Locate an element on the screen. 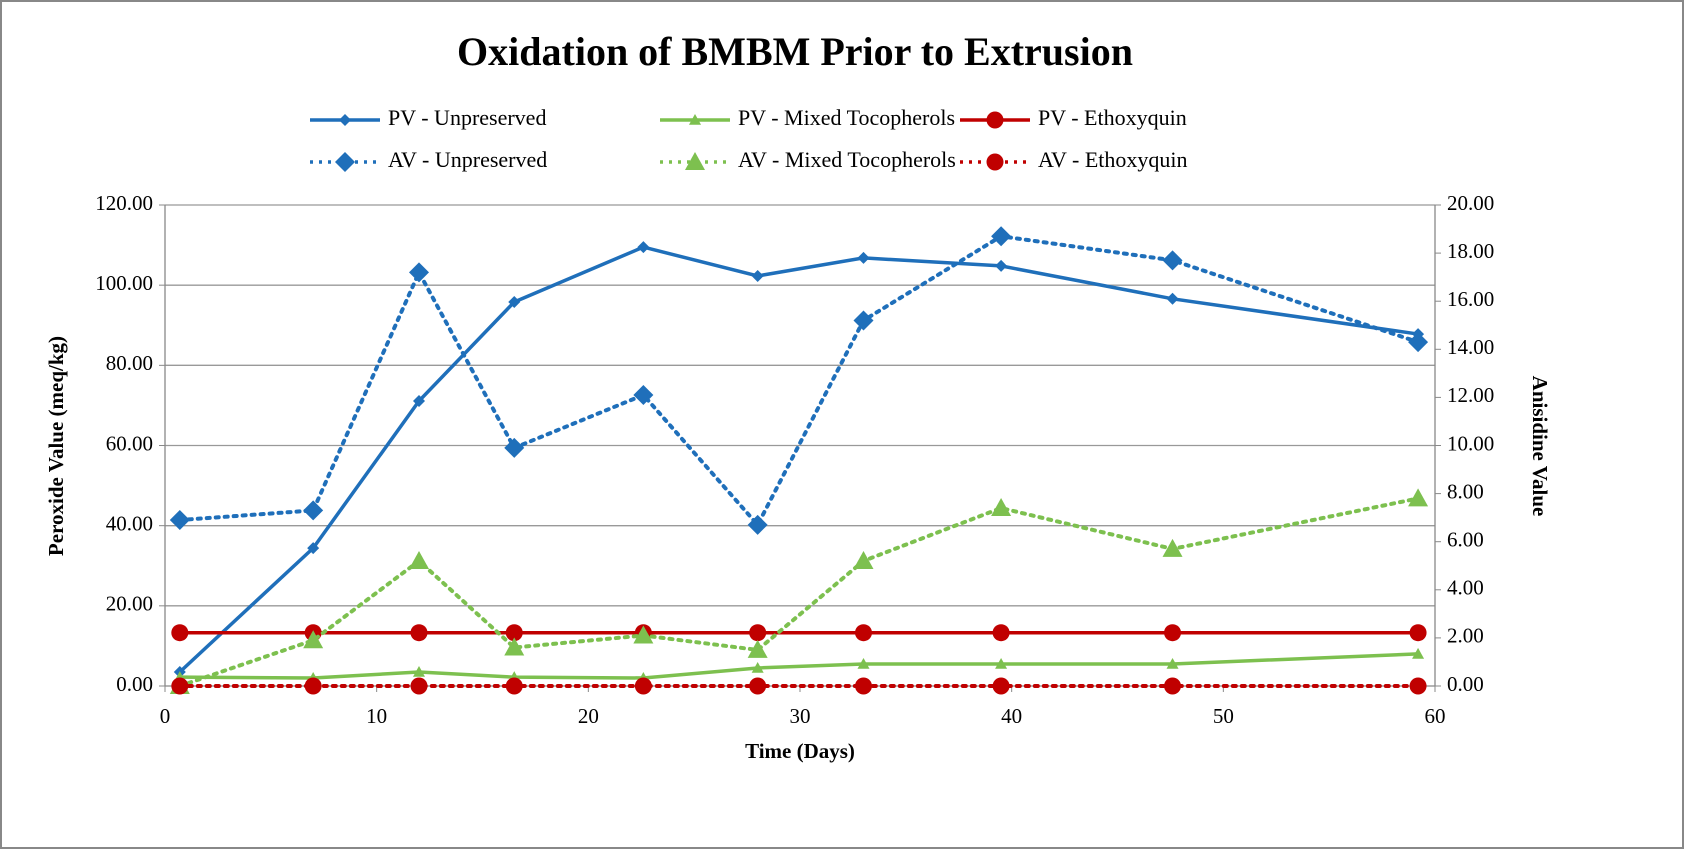 The width and height of the screenshot is (1684, 849). legend-label: AV - Unpreserved is located at coordinates (467, 159).